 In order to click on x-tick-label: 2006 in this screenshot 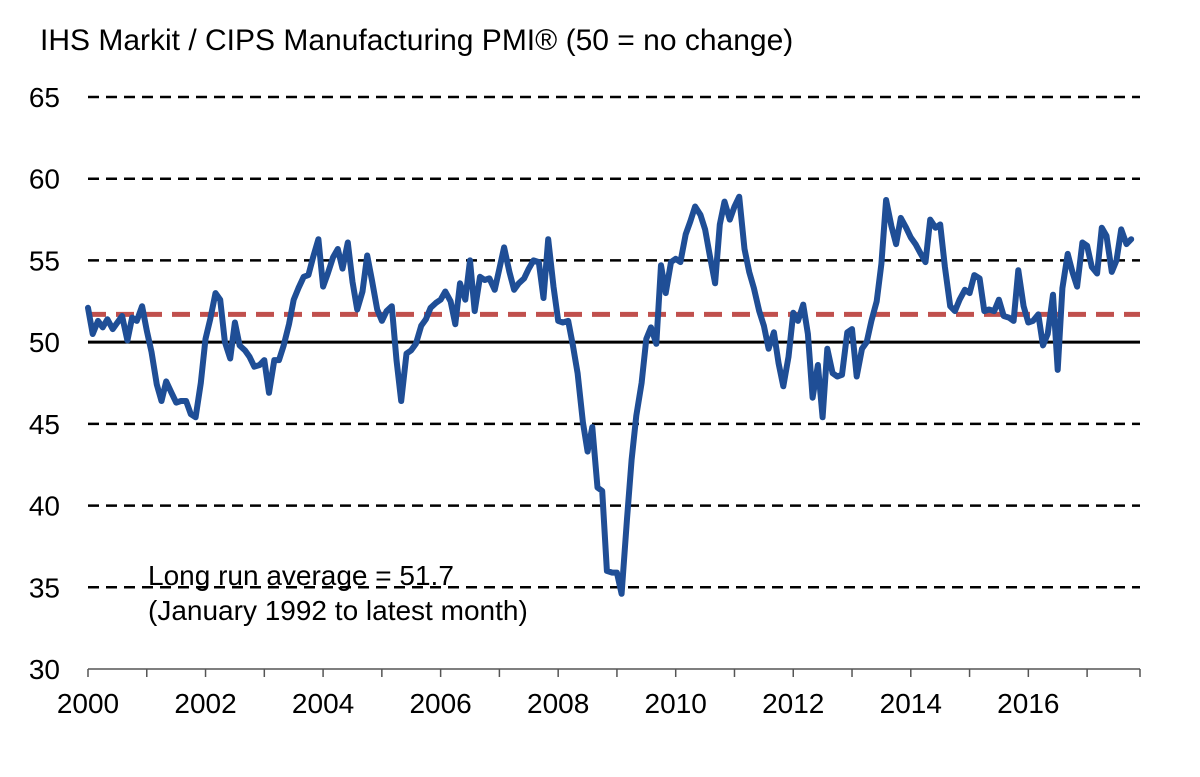, I will do `click(440, 703)`.